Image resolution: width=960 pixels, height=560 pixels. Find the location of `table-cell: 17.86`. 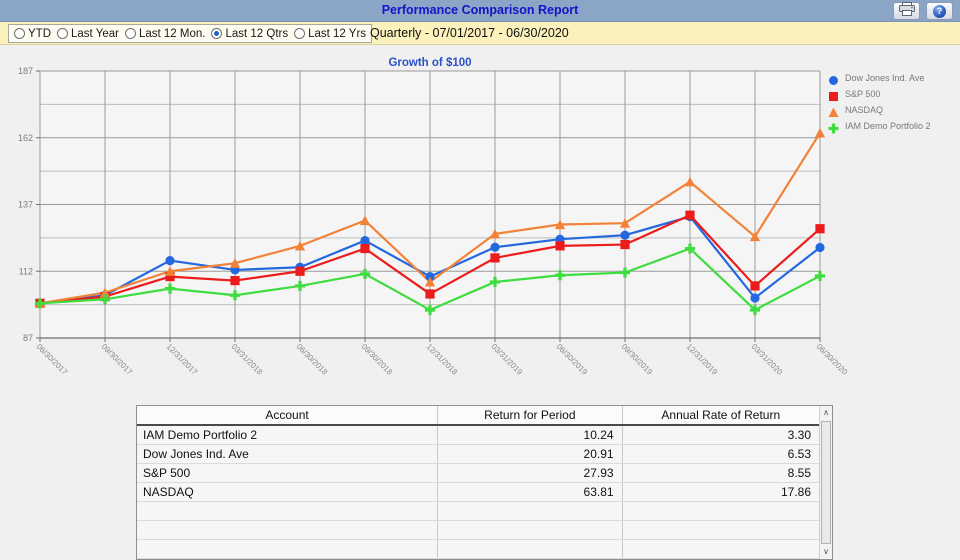

table-cell: 17.86 is located at coordinates (795, 492).